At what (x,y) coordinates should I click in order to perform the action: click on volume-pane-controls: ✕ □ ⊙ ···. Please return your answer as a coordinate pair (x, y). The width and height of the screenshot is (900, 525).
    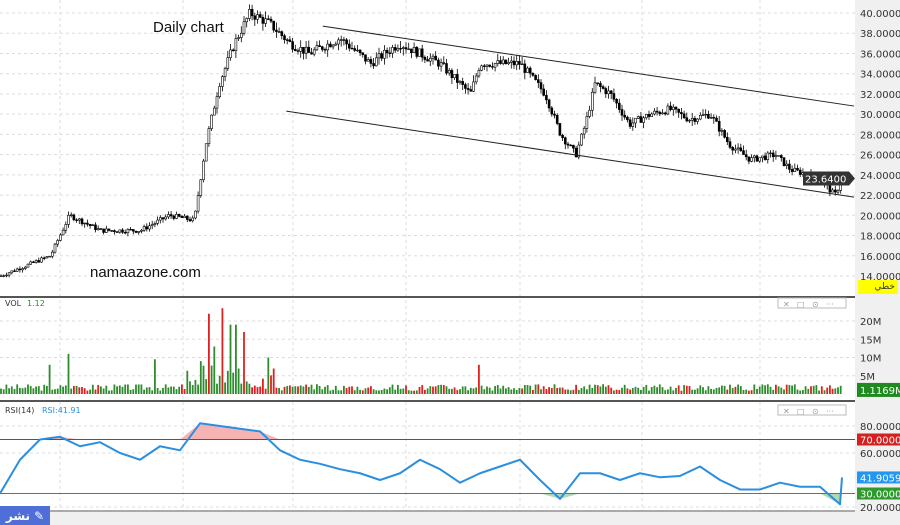
    Looking at the image, I should click on (812, 303).